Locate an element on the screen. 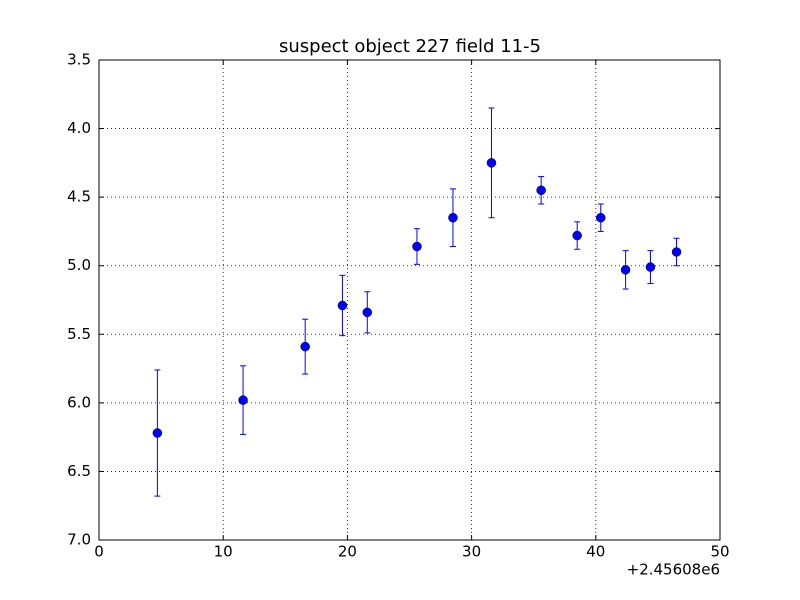 This screenshot has width=800, height=600. chart-title: suspect object 227 field 11-5 is located at coordinates (410, 46).